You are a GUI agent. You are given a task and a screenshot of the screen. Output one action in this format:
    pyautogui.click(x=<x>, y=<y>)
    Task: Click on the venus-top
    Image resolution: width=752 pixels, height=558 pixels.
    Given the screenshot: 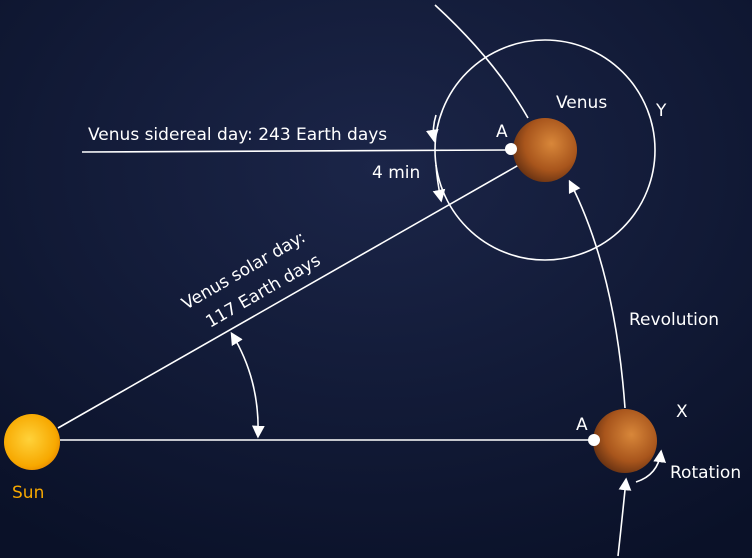 What is the action you would take?
    pyautogui.click(x=545, y=150)
    